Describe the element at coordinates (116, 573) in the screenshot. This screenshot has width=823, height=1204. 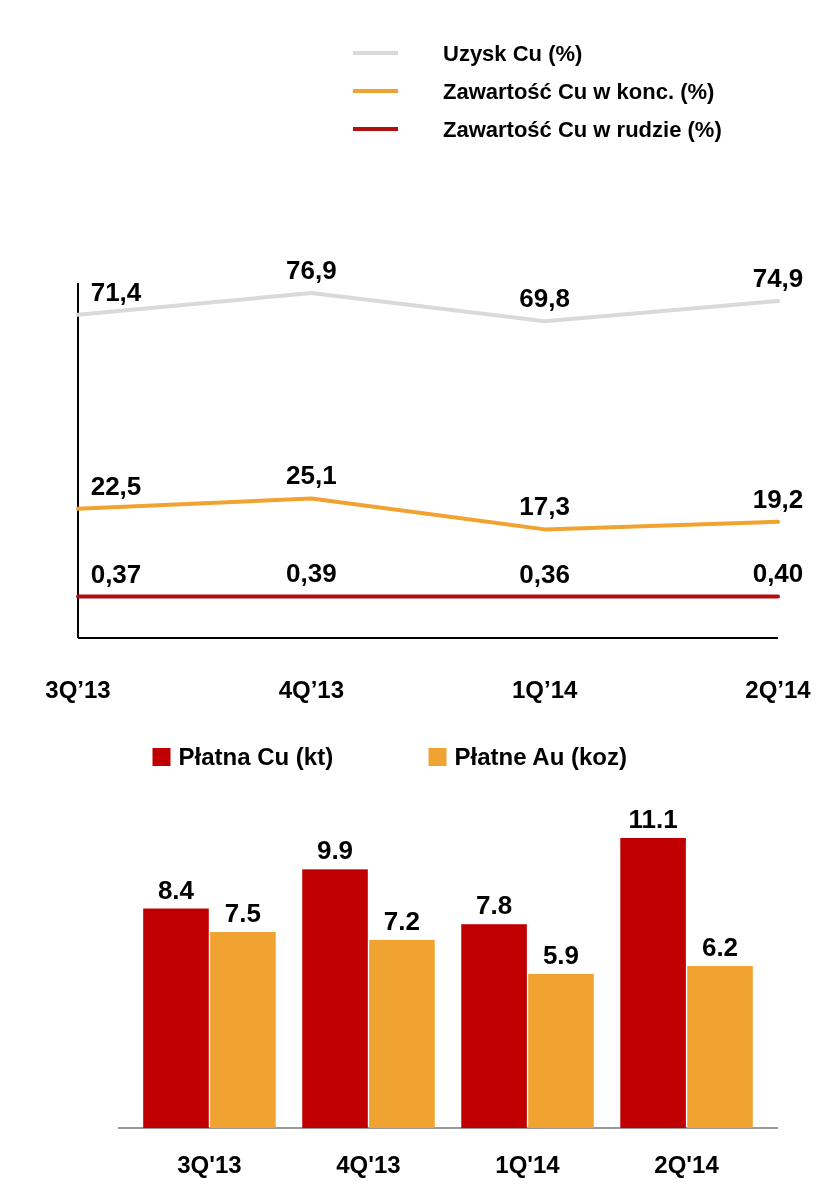
I see `data-label: 0,37` at that location.